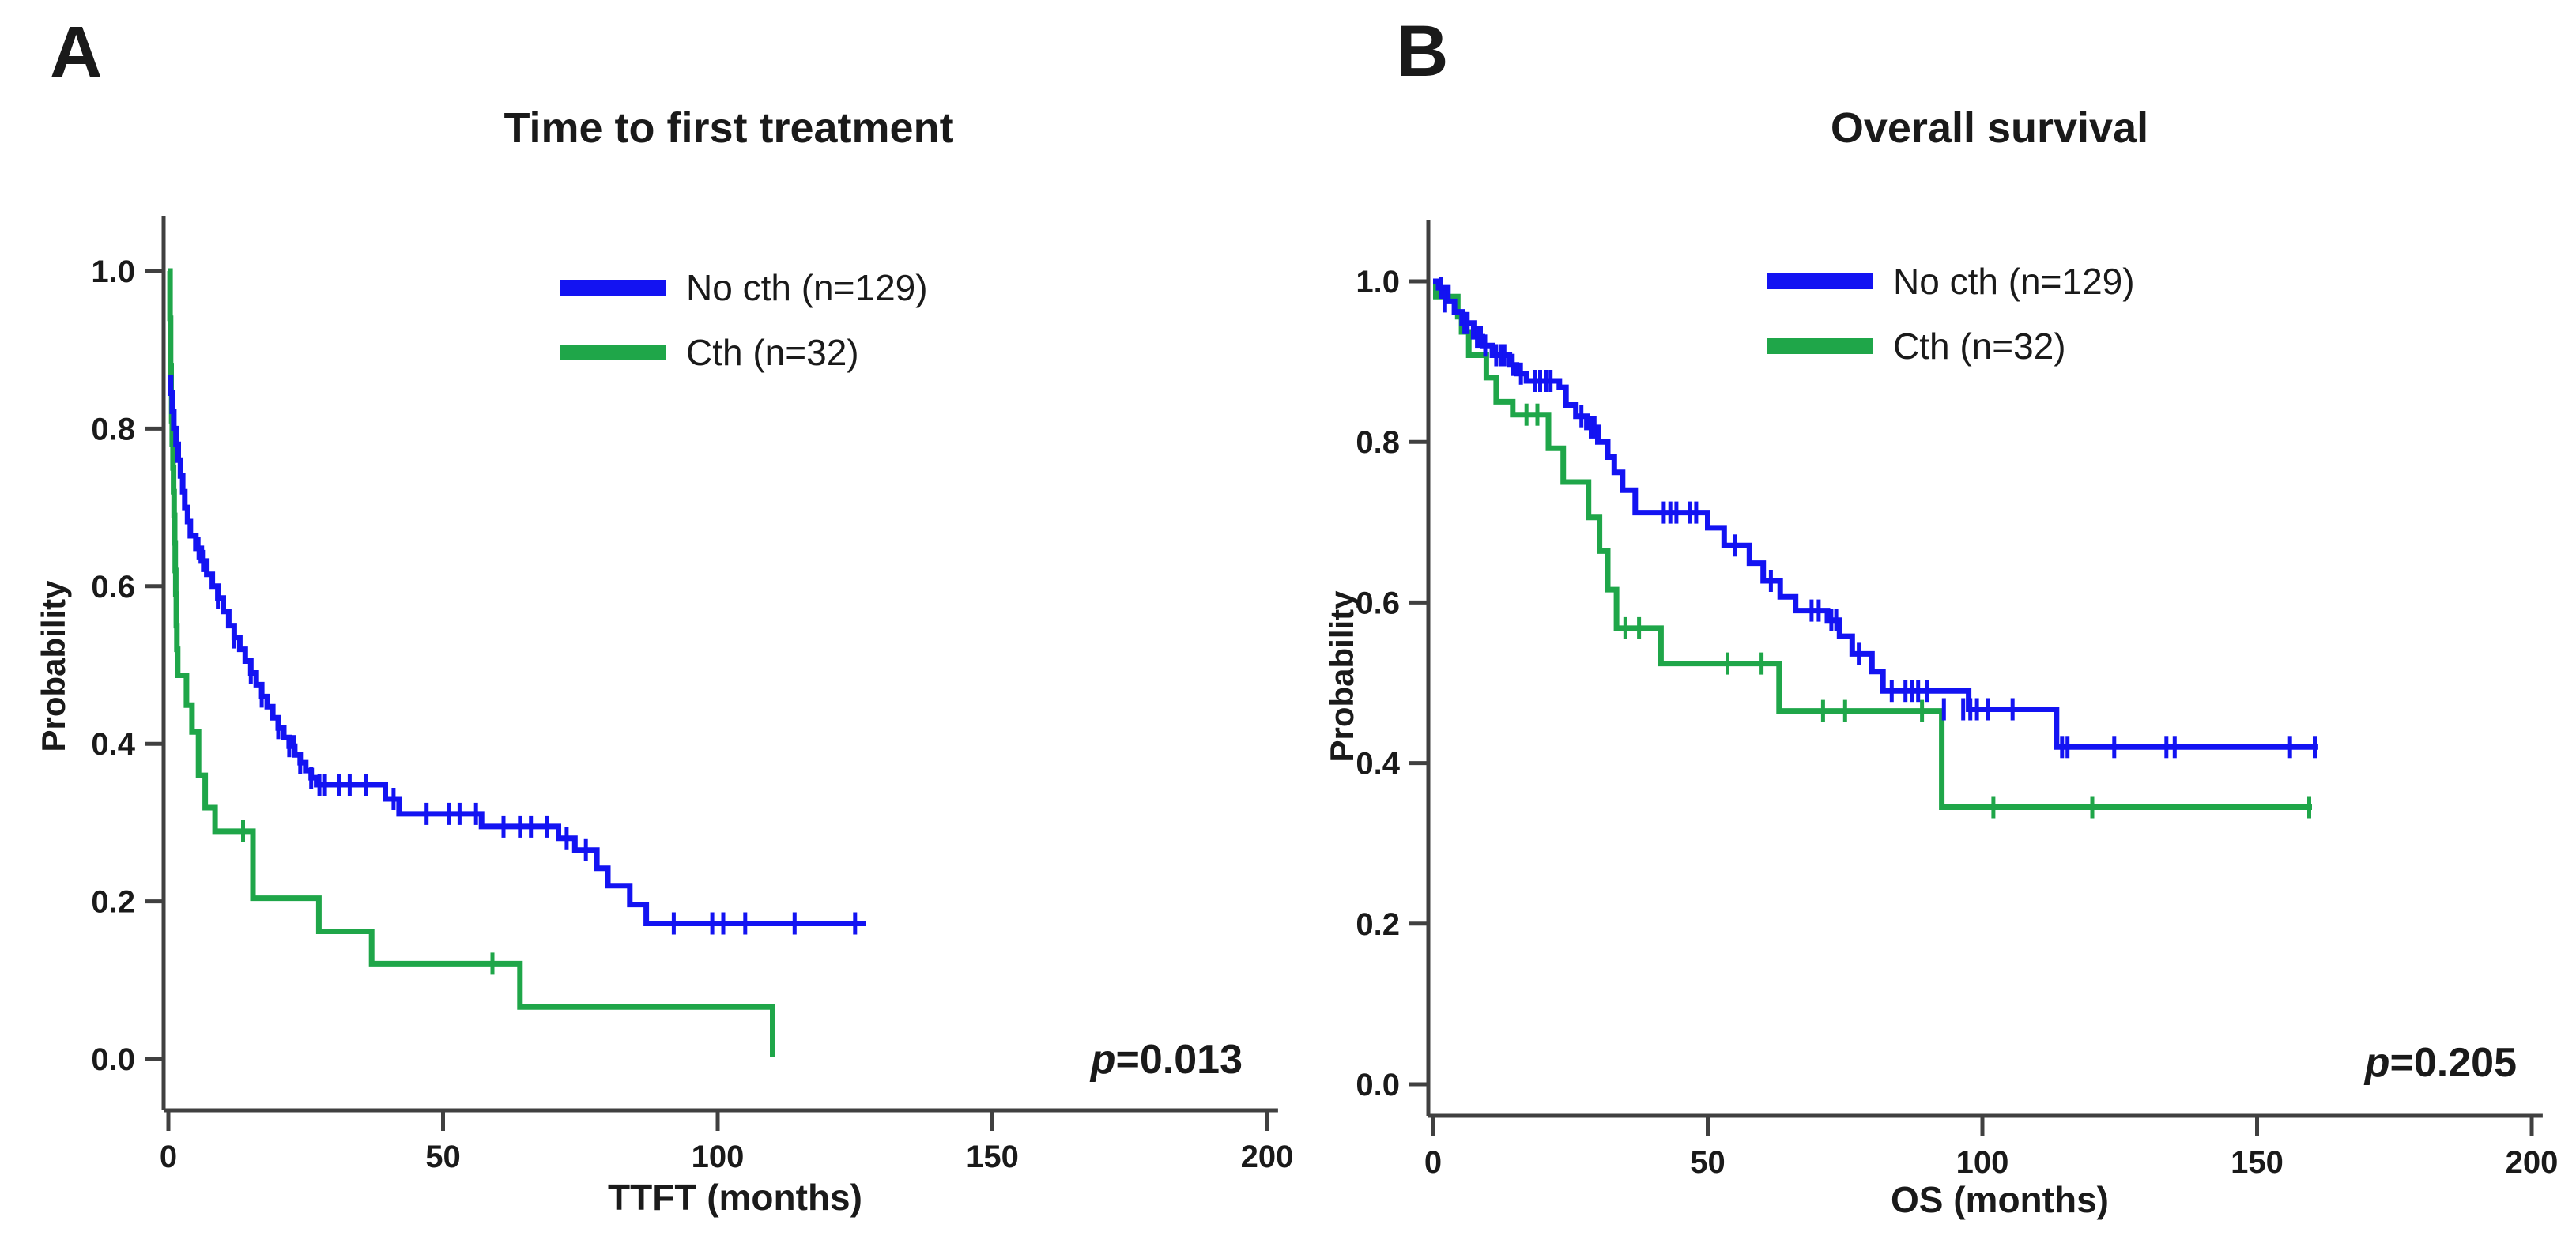 This screenshot has height=1251, width=2576. What do you see at coordinates (76, 52) in the screenshot?
I see `panel-label: A` at bounding box center [76, 52].